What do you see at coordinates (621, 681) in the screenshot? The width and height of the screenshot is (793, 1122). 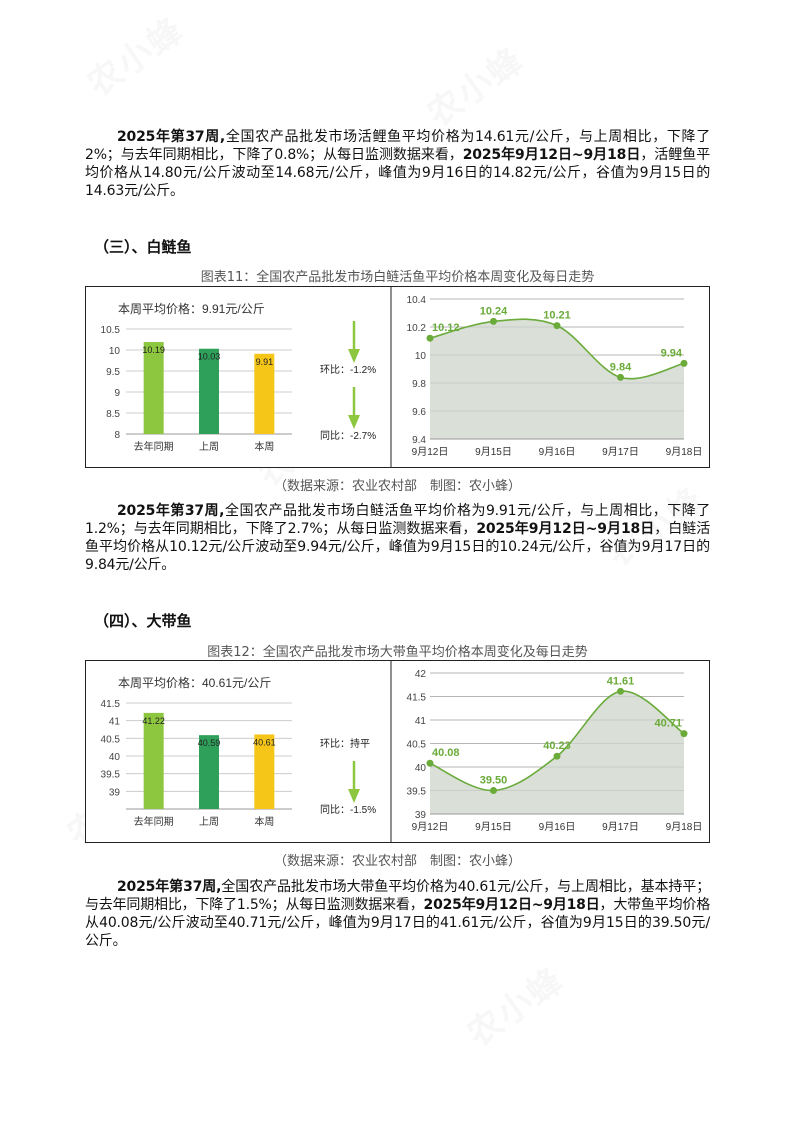 I see `data-value-label: 41.61` at bounding box center [621, 681].